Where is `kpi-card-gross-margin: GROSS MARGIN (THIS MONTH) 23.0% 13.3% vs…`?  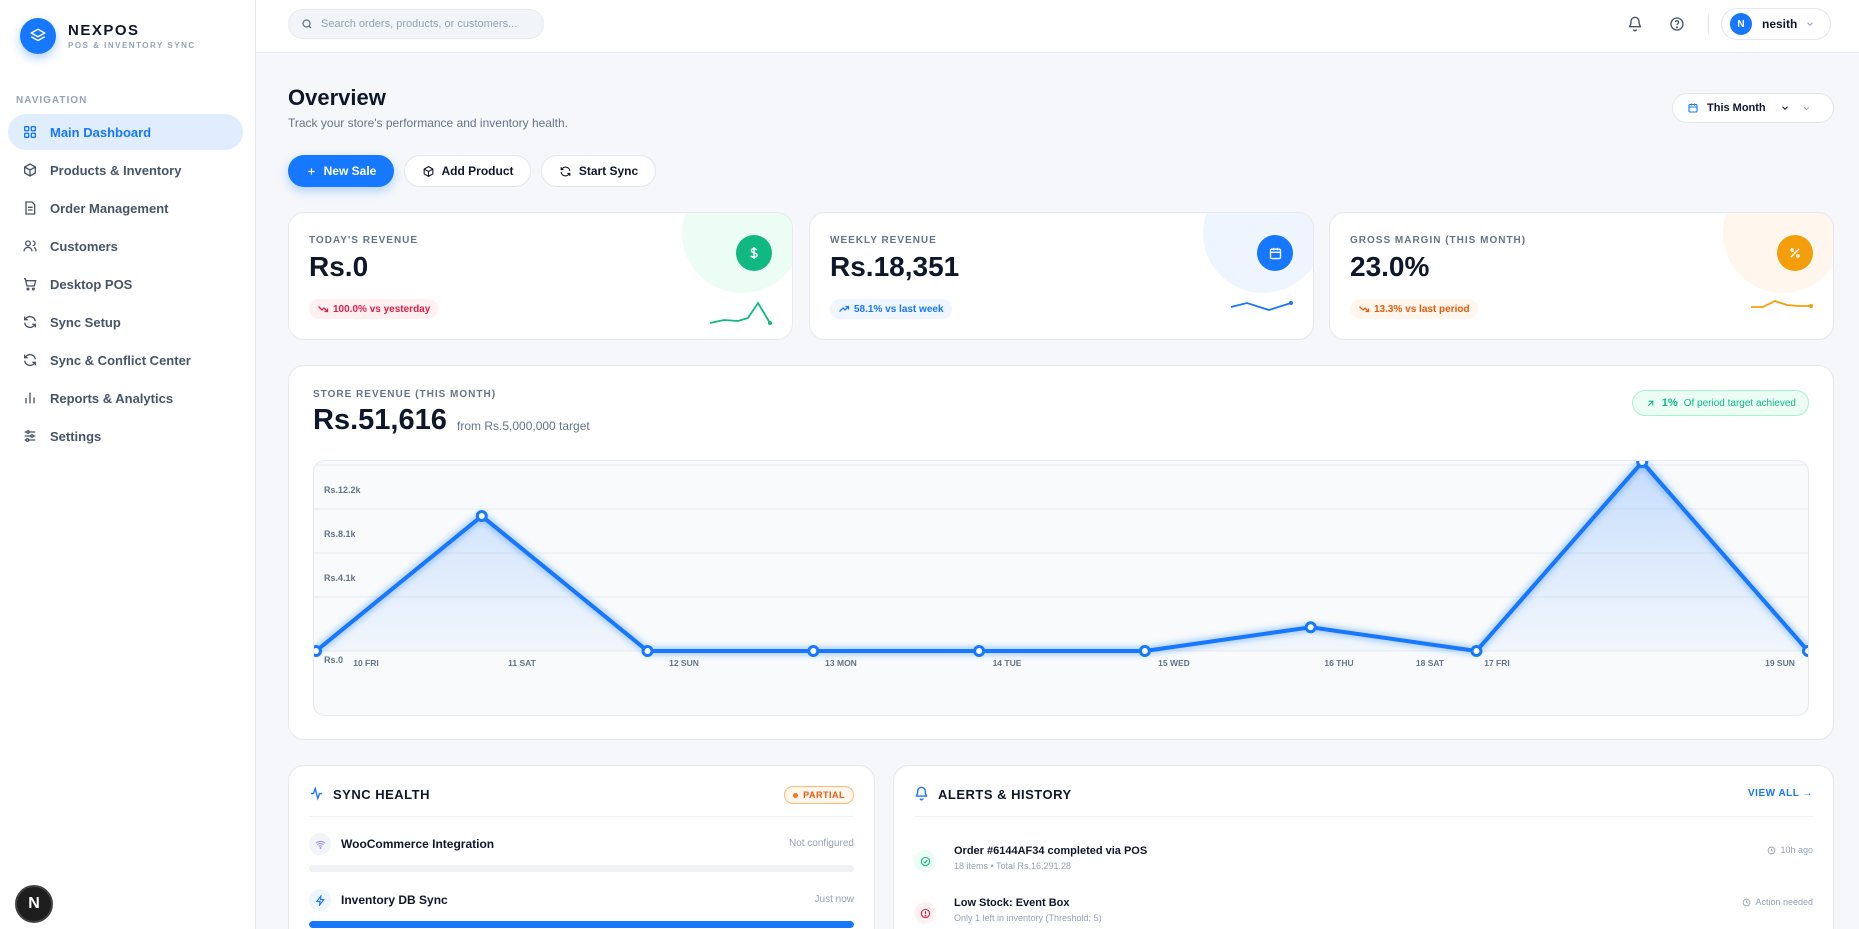 kpi-card-gross-margin: GROSS MARGIN (THIS MONTH) 23.0% 13.3% vs… is located at coordinates (1581, 276).